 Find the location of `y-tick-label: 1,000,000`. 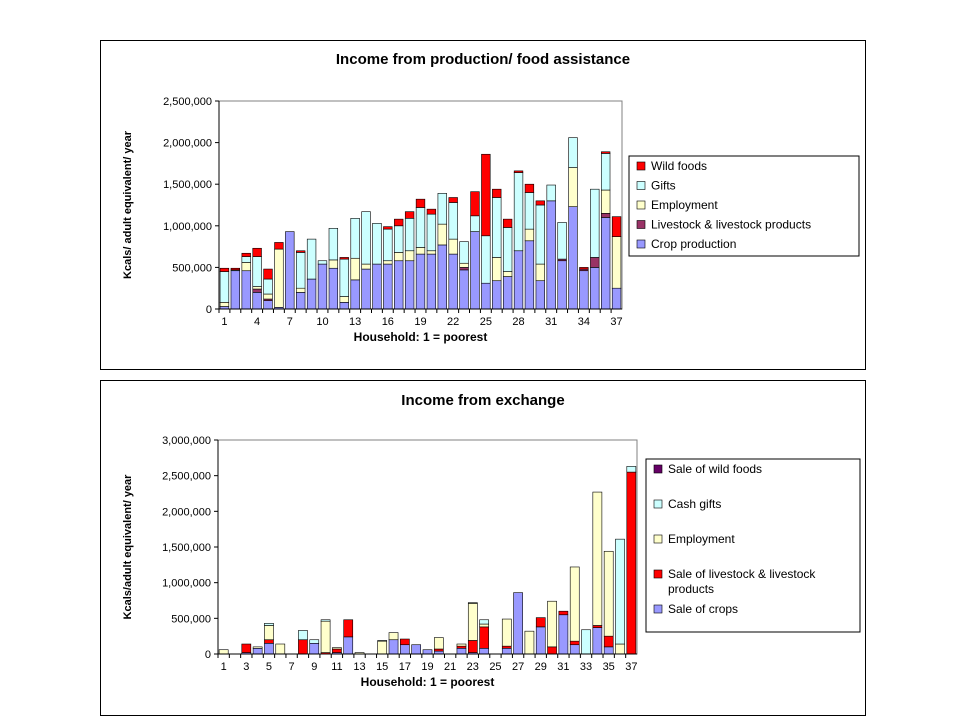

y-tick-label: 1,000,000 is located at coordinates (186, 584).